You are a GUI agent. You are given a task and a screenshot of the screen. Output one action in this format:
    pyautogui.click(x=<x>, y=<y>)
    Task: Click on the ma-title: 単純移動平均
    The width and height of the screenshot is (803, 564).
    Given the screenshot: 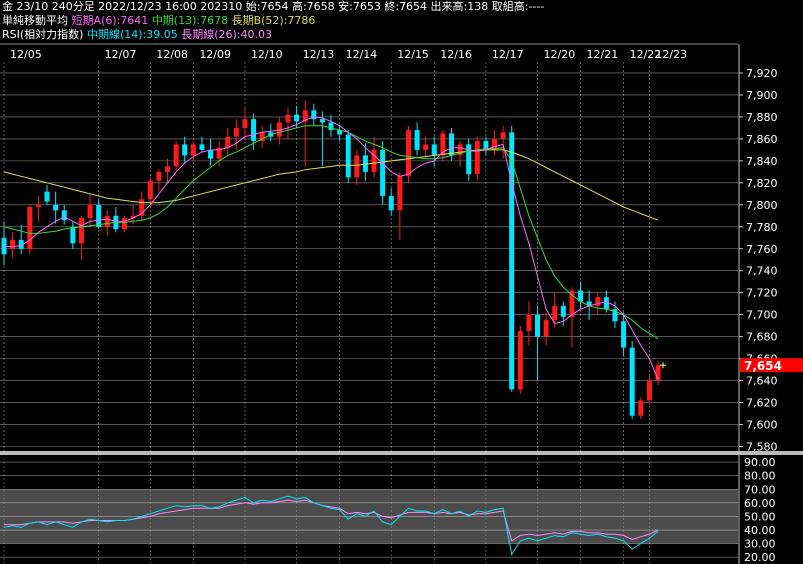 What is the action you would take?
    pyautogui.click(x=35, y=20)
    